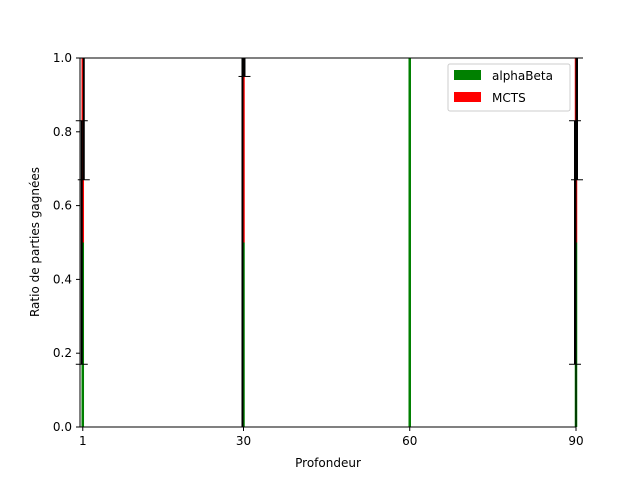  I want to click on y-tick-label: 0.4, so click(62, 279).